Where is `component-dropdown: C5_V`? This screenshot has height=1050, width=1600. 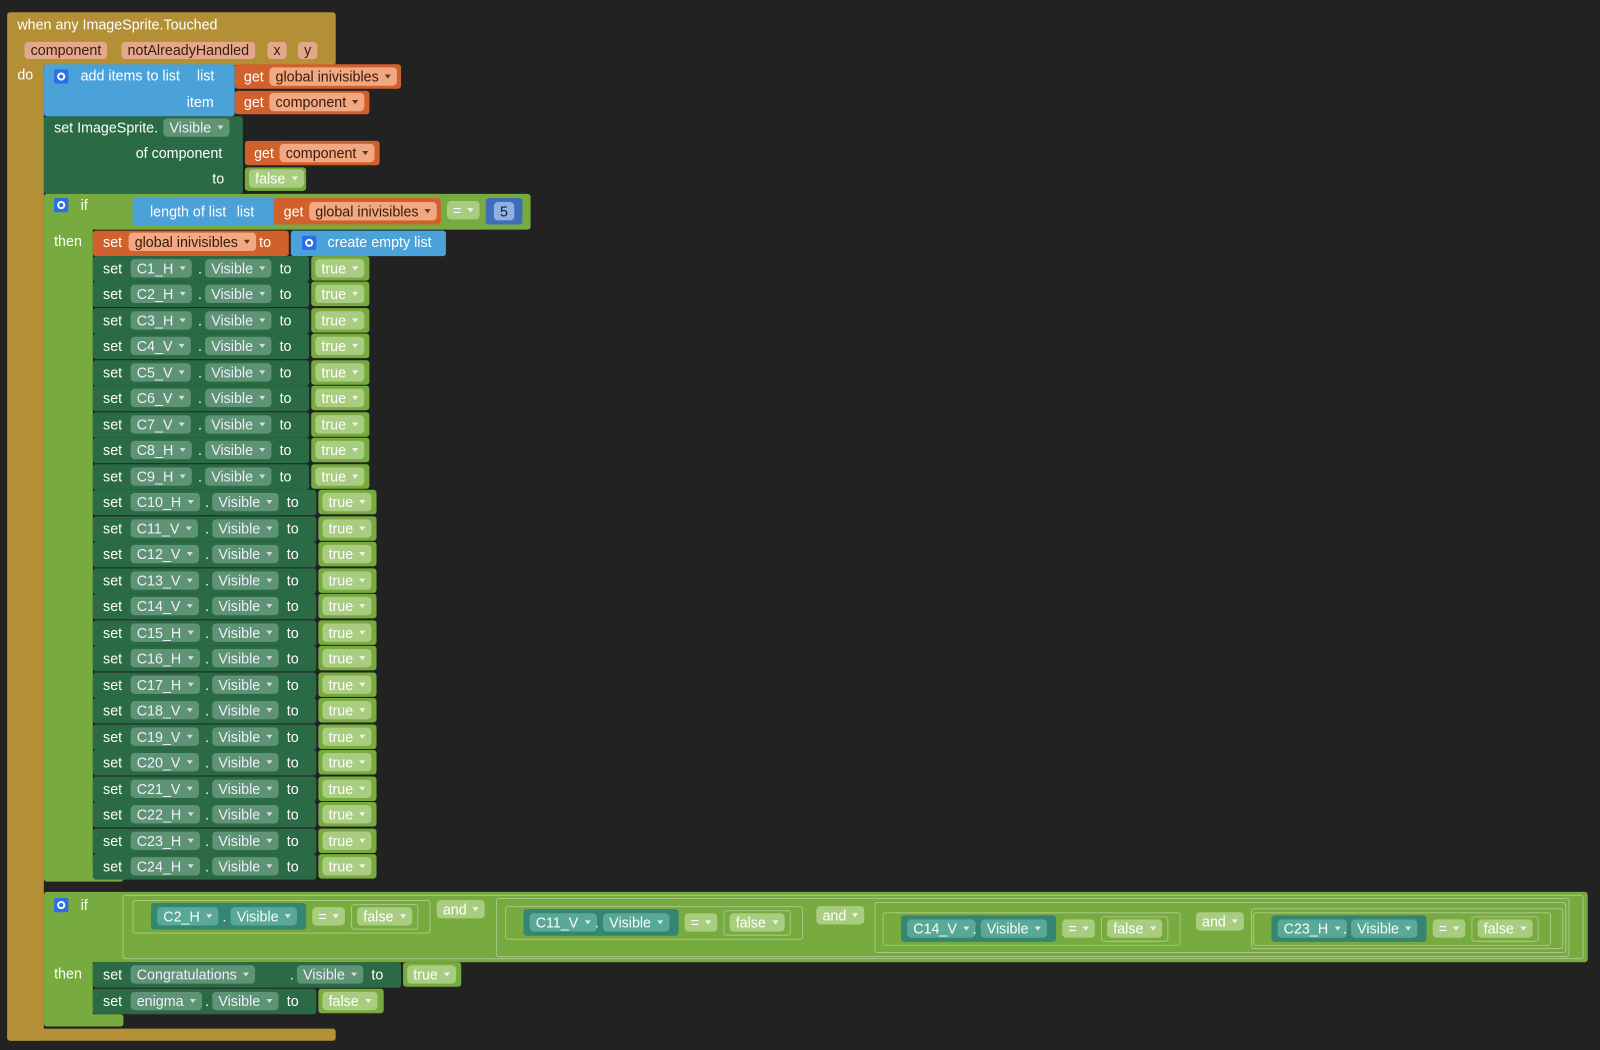
component-dropdown: C5_V is located at coordinates (160, 372).